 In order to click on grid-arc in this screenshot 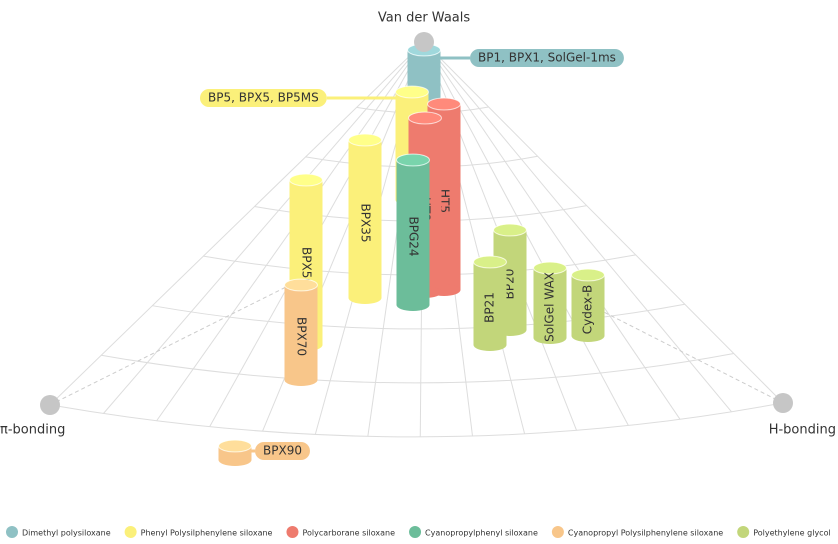, I will do `click(416, 420)`.